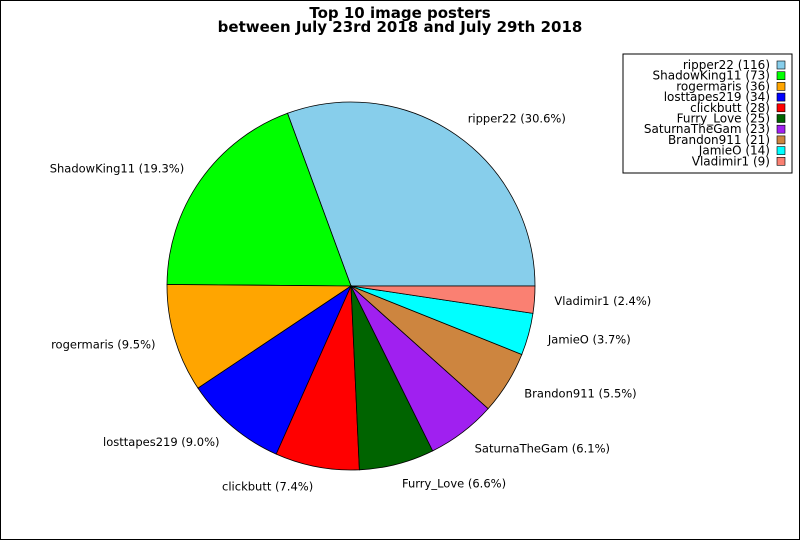 Image resolution: width=800 pixels, height=540 pixels. Describe the element at coordinates (781, 129) in the screenshot. I see `legend-swatch-saturnathegam` at that location.